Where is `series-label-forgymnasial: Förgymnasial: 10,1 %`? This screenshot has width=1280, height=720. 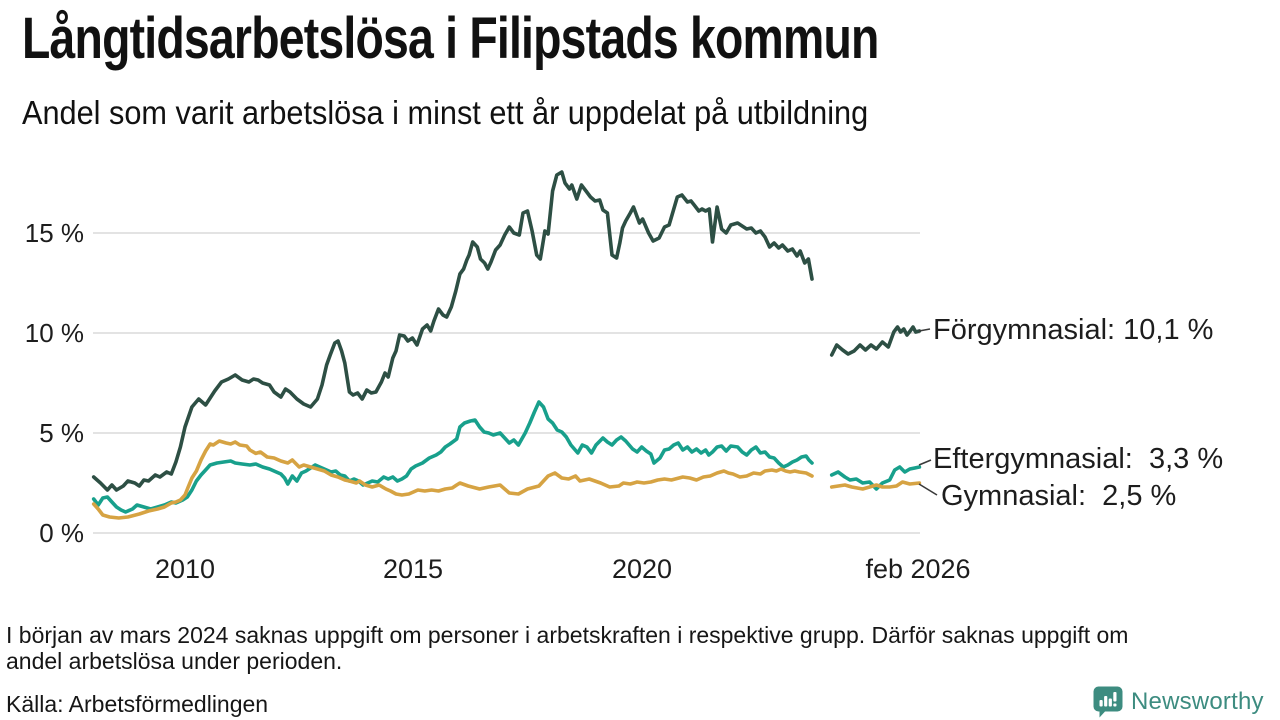
series-label-forgymnasial: Förgymnasial: 10,1 % is located at coordinates (1073, 330).